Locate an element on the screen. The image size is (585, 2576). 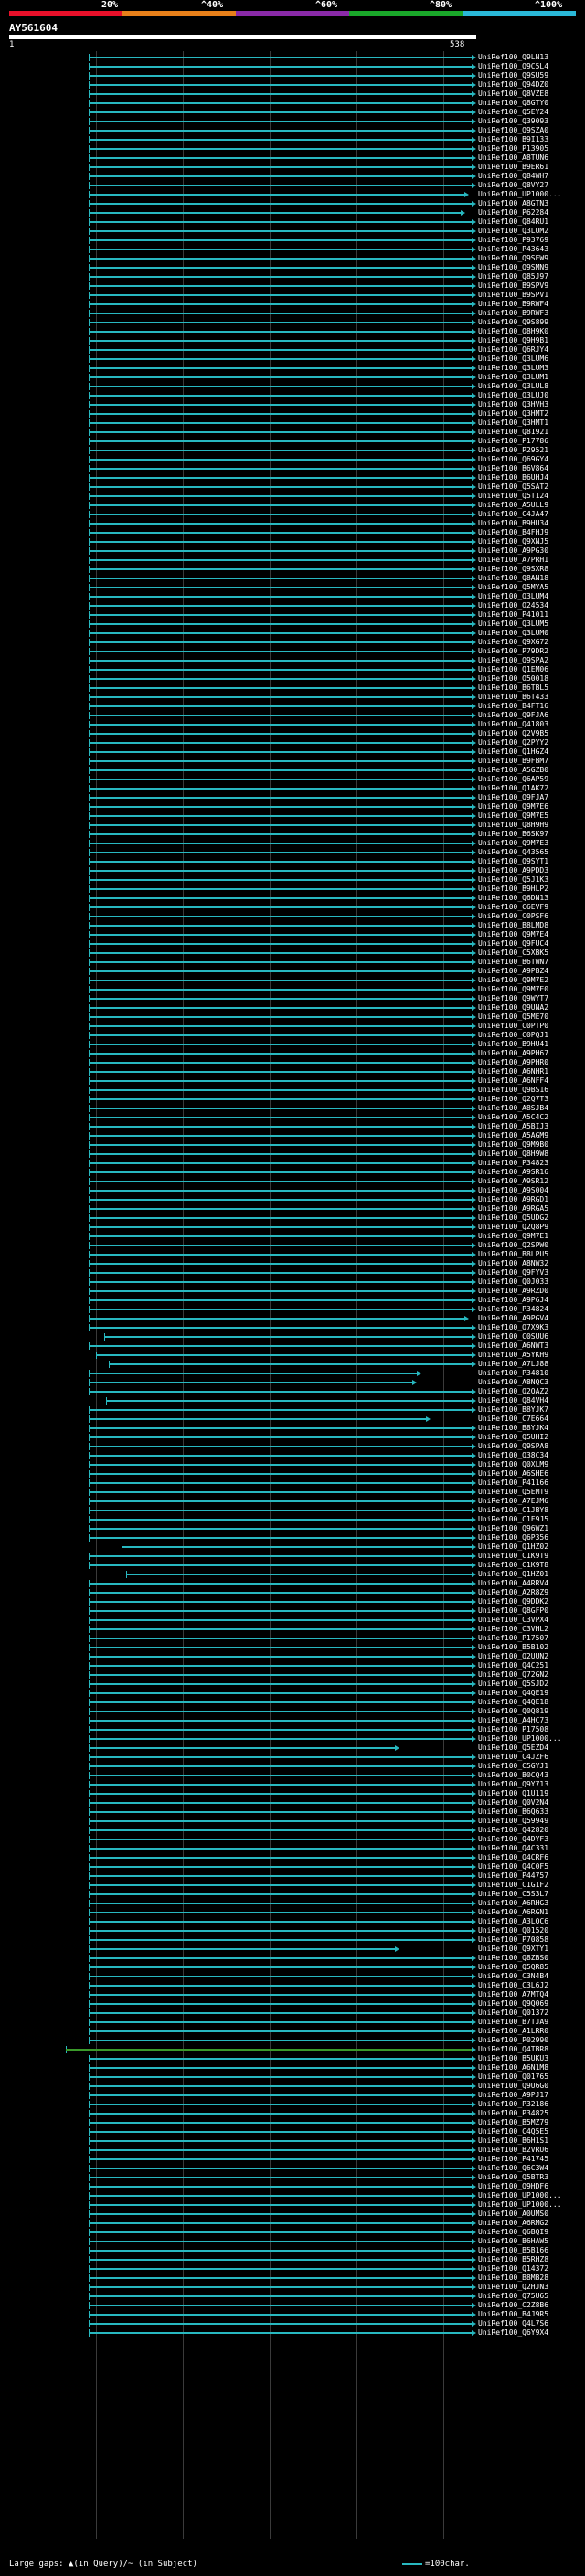
hit-link: UniRef100_B0CQ43 is located at coordinates (513, 1775).